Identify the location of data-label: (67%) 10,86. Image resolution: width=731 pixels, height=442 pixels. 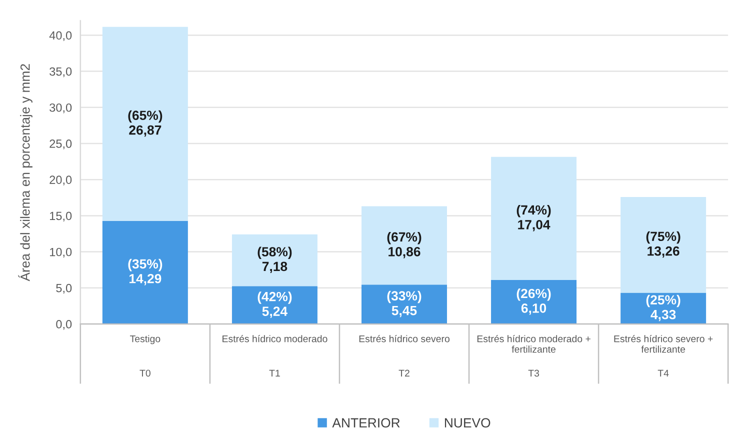
(404, 245).